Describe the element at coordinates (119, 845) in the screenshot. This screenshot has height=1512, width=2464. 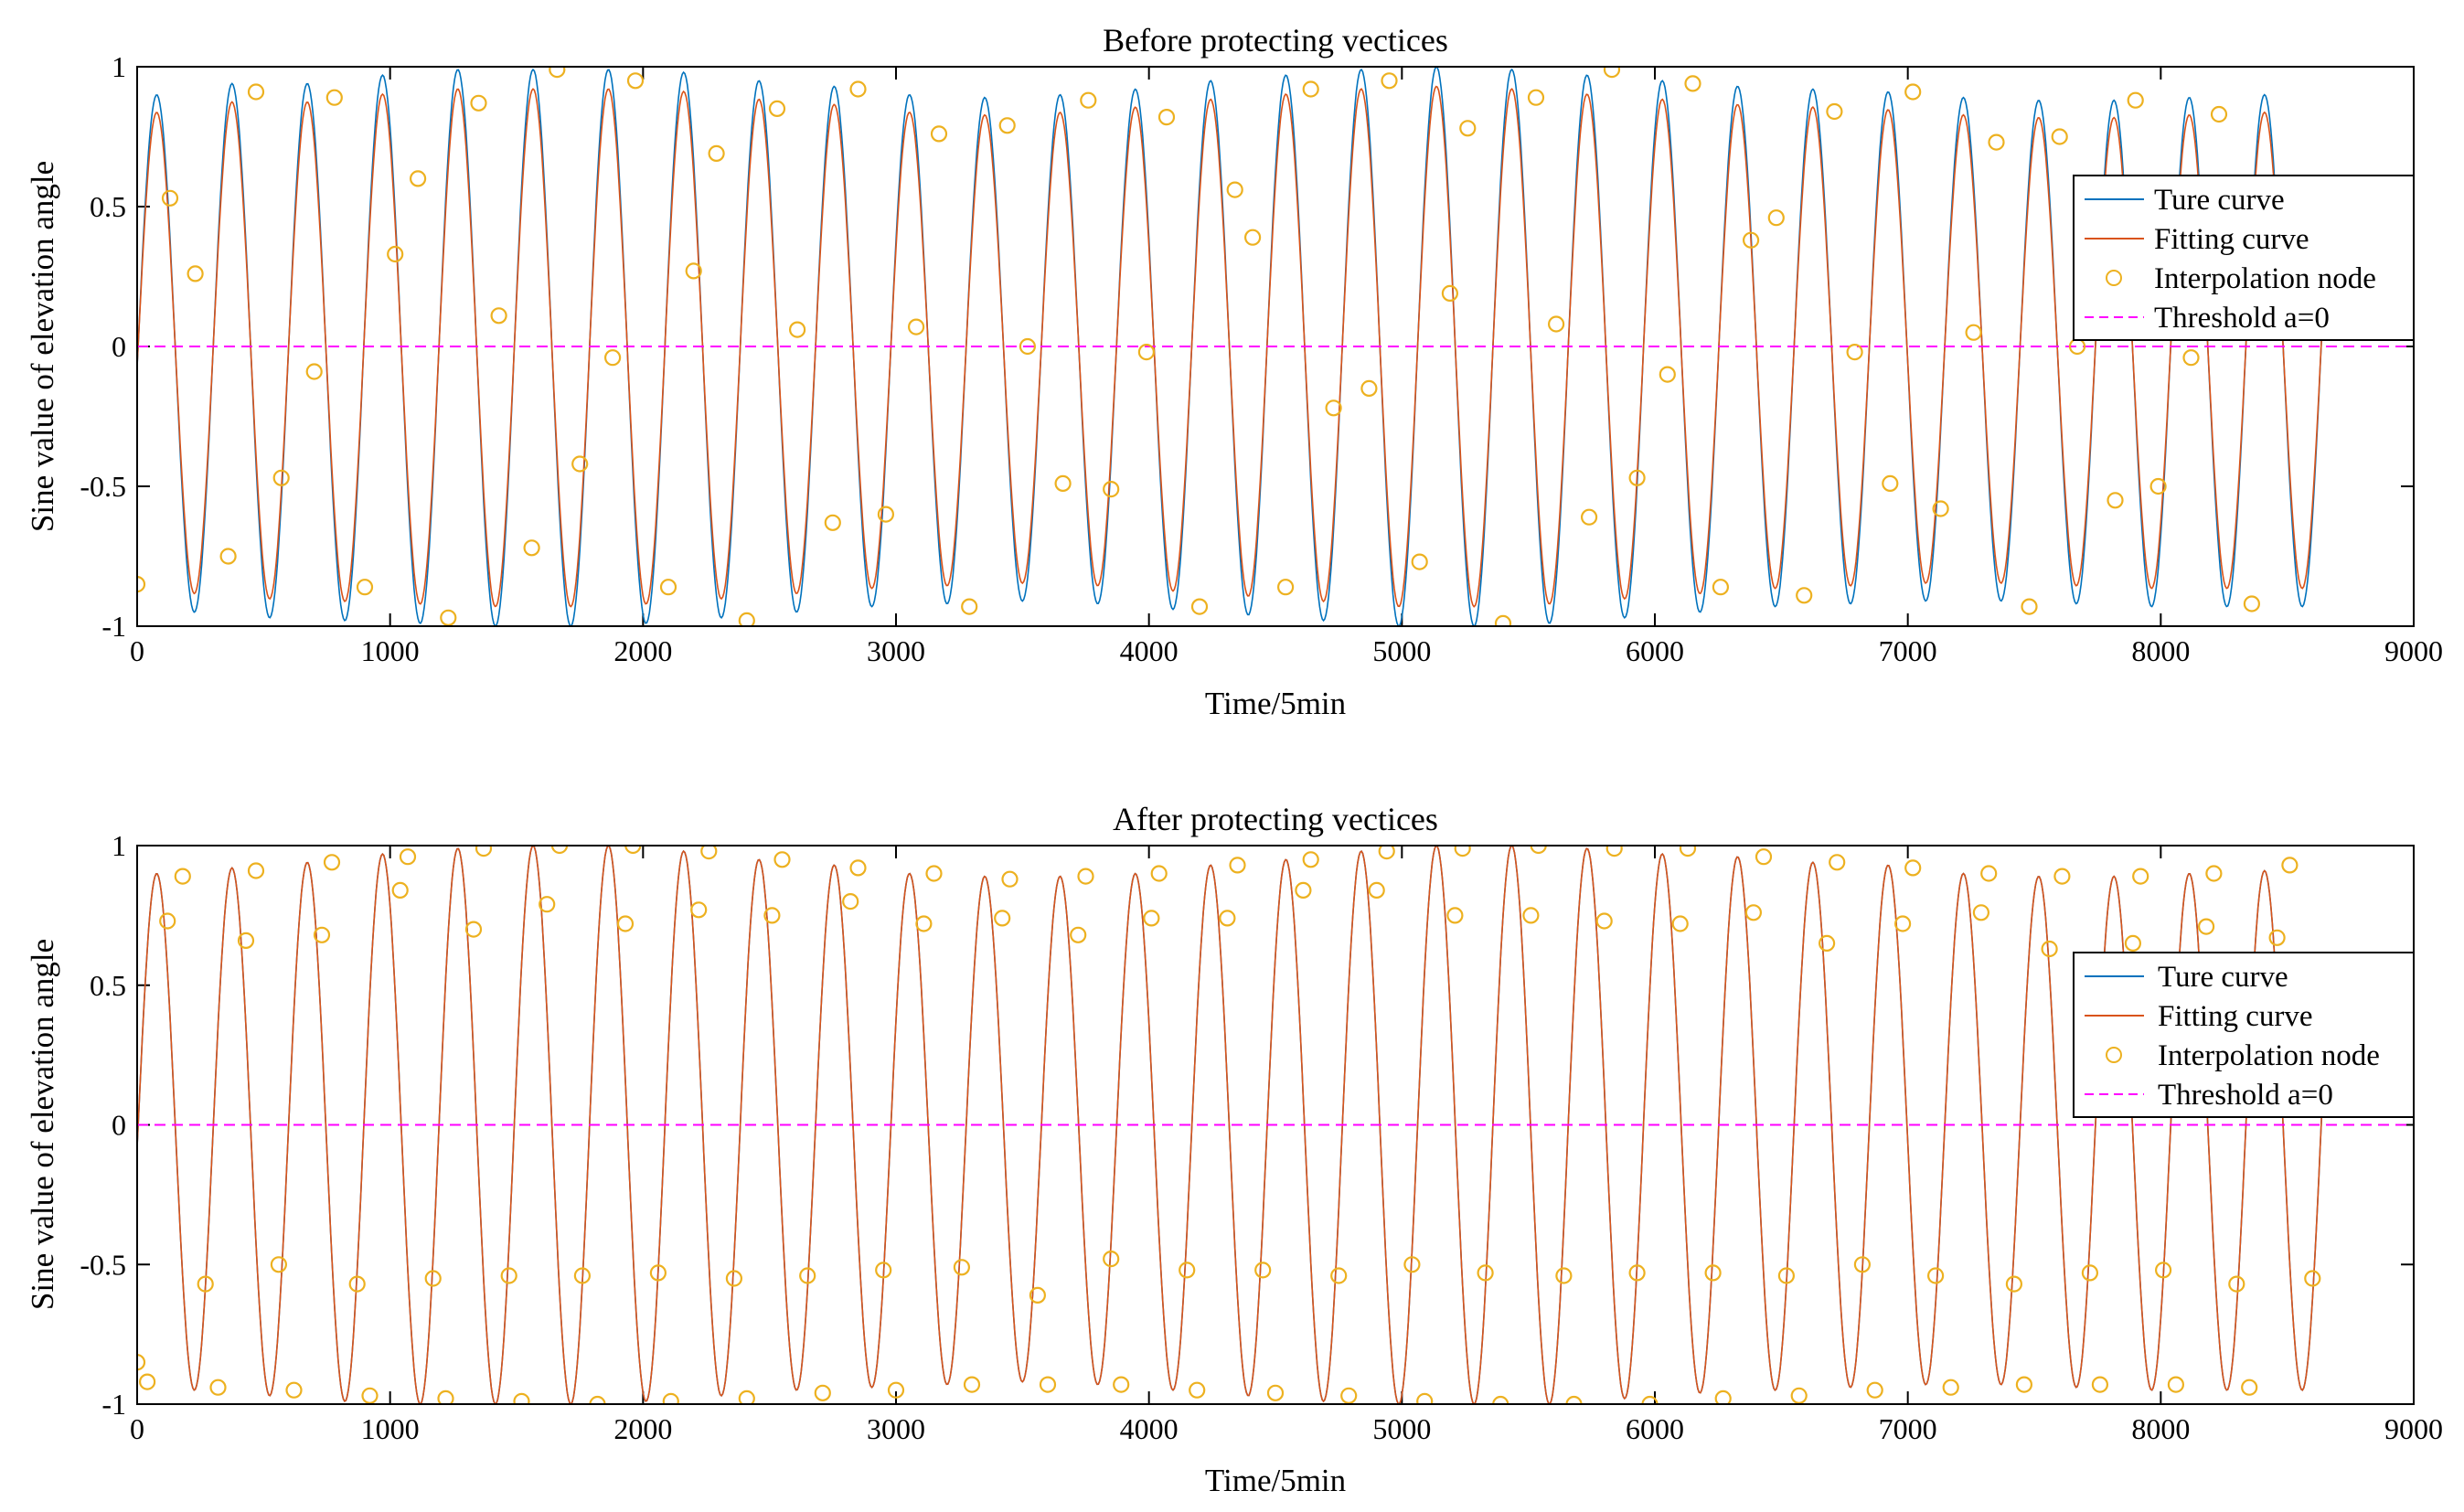
I see `bottom-y-tick-label: 1` at that location.